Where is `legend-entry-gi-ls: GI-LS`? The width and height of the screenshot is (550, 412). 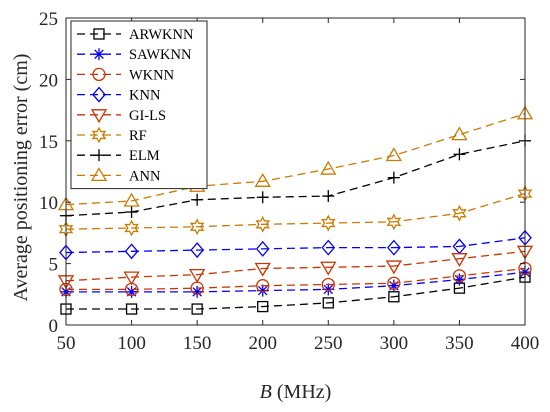 legend-entry-gi-ls: GI-LS is located at coordinates (121, 116).